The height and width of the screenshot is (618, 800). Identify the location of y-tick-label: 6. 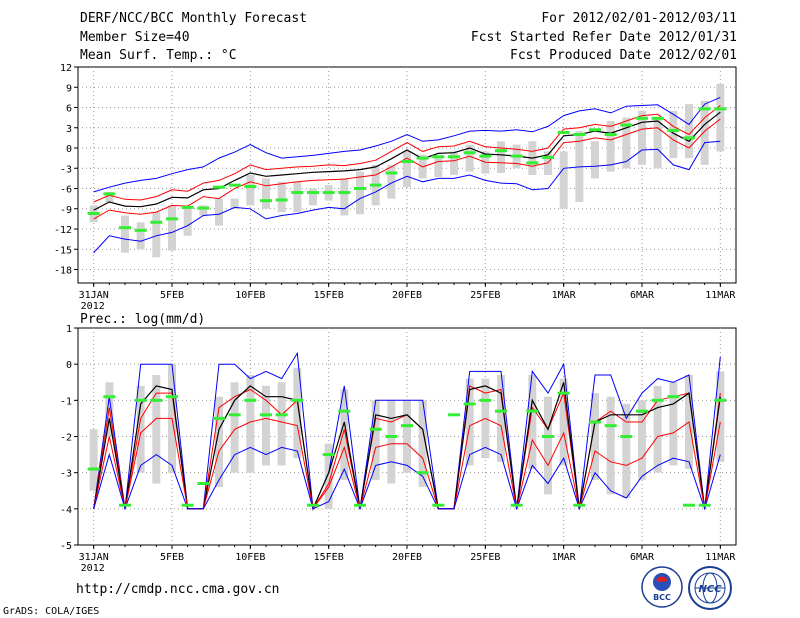
(69, 109).